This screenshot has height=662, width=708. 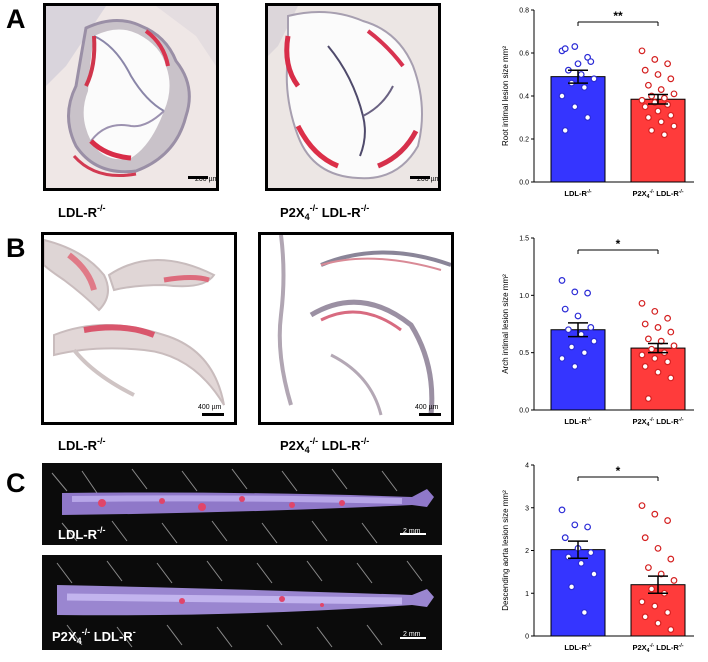 I want to click on aorta-label-p2x4-sub: 4, so click(x=79, y=641).